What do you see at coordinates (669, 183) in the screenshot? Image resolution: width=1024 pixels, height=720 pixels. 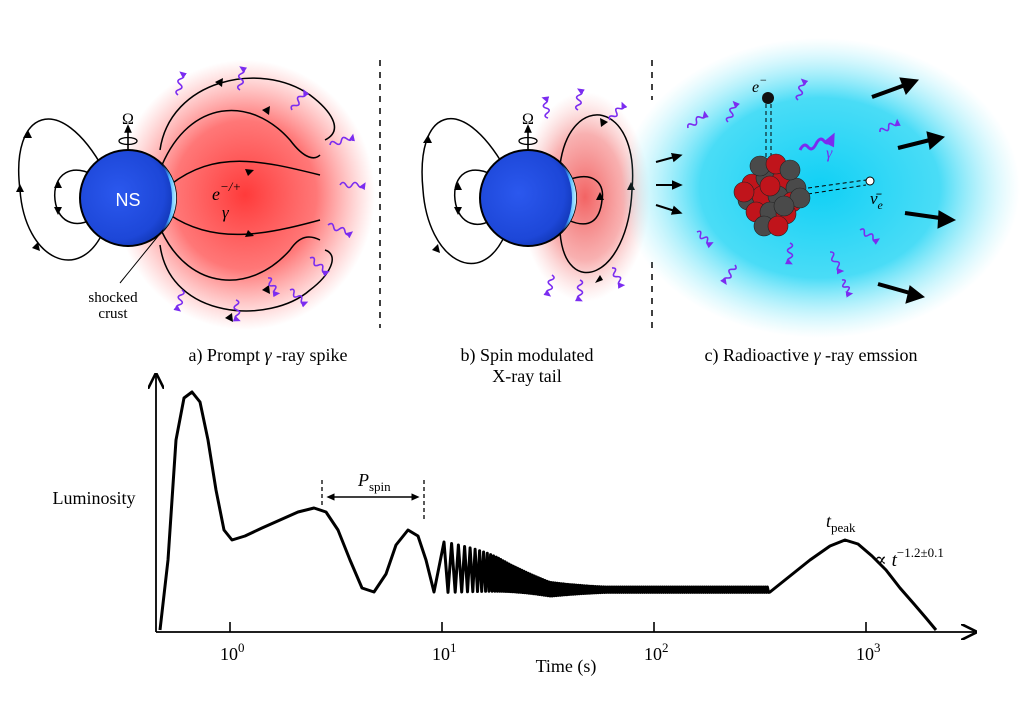 I see `ejecta-arrows-in` at bounding box center [669, 183].